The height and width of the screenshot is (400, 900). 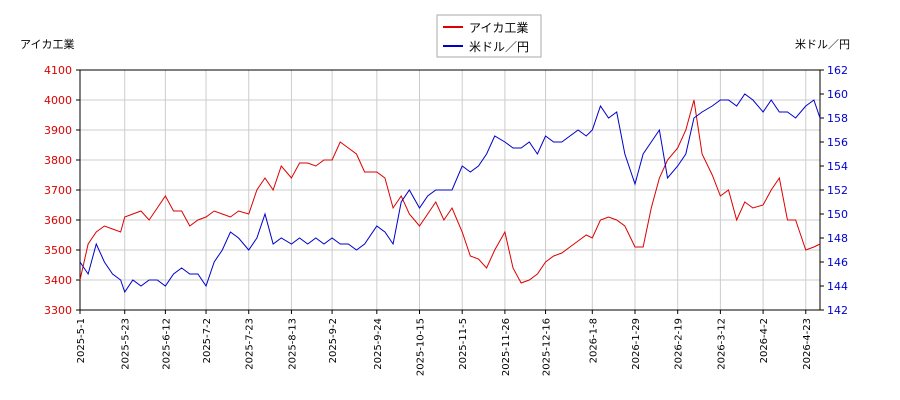 What do you see at coordinates (126, 344) in the screenshot?
I see `x-tick-label: 2025-5-23` at bounding box center [126, 344].